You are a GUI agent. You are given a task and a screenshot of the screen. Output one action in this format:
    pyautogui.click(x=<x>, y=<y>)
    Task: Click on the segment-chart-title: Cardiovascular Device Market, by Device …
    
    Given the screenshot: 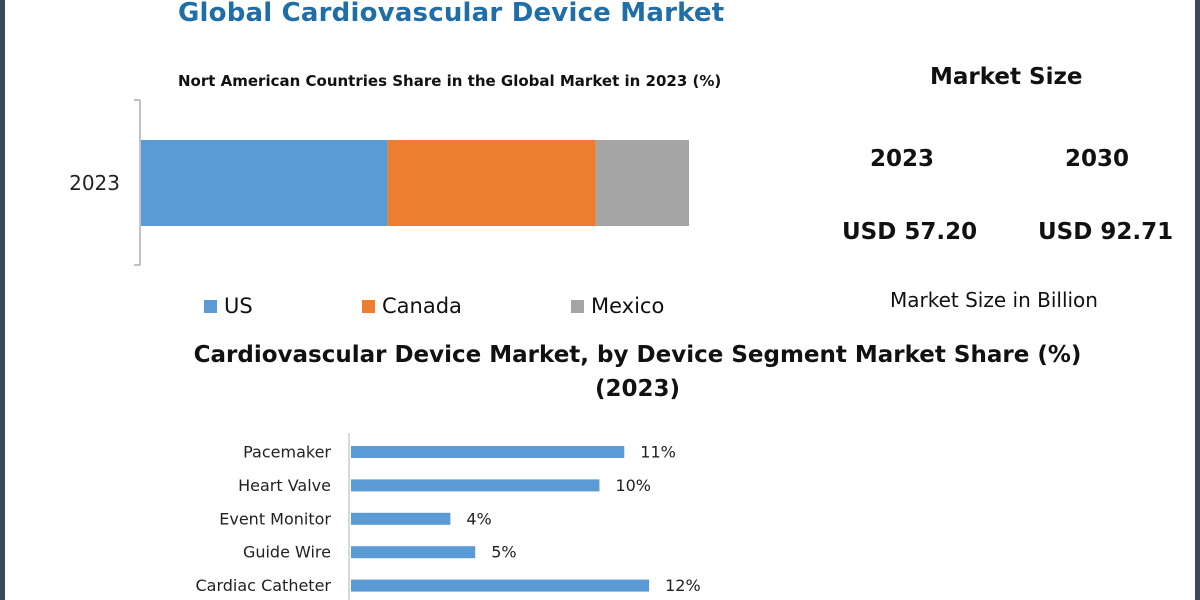 What is the action you would take?
    pyautogui.click(x=637, y=372)
    